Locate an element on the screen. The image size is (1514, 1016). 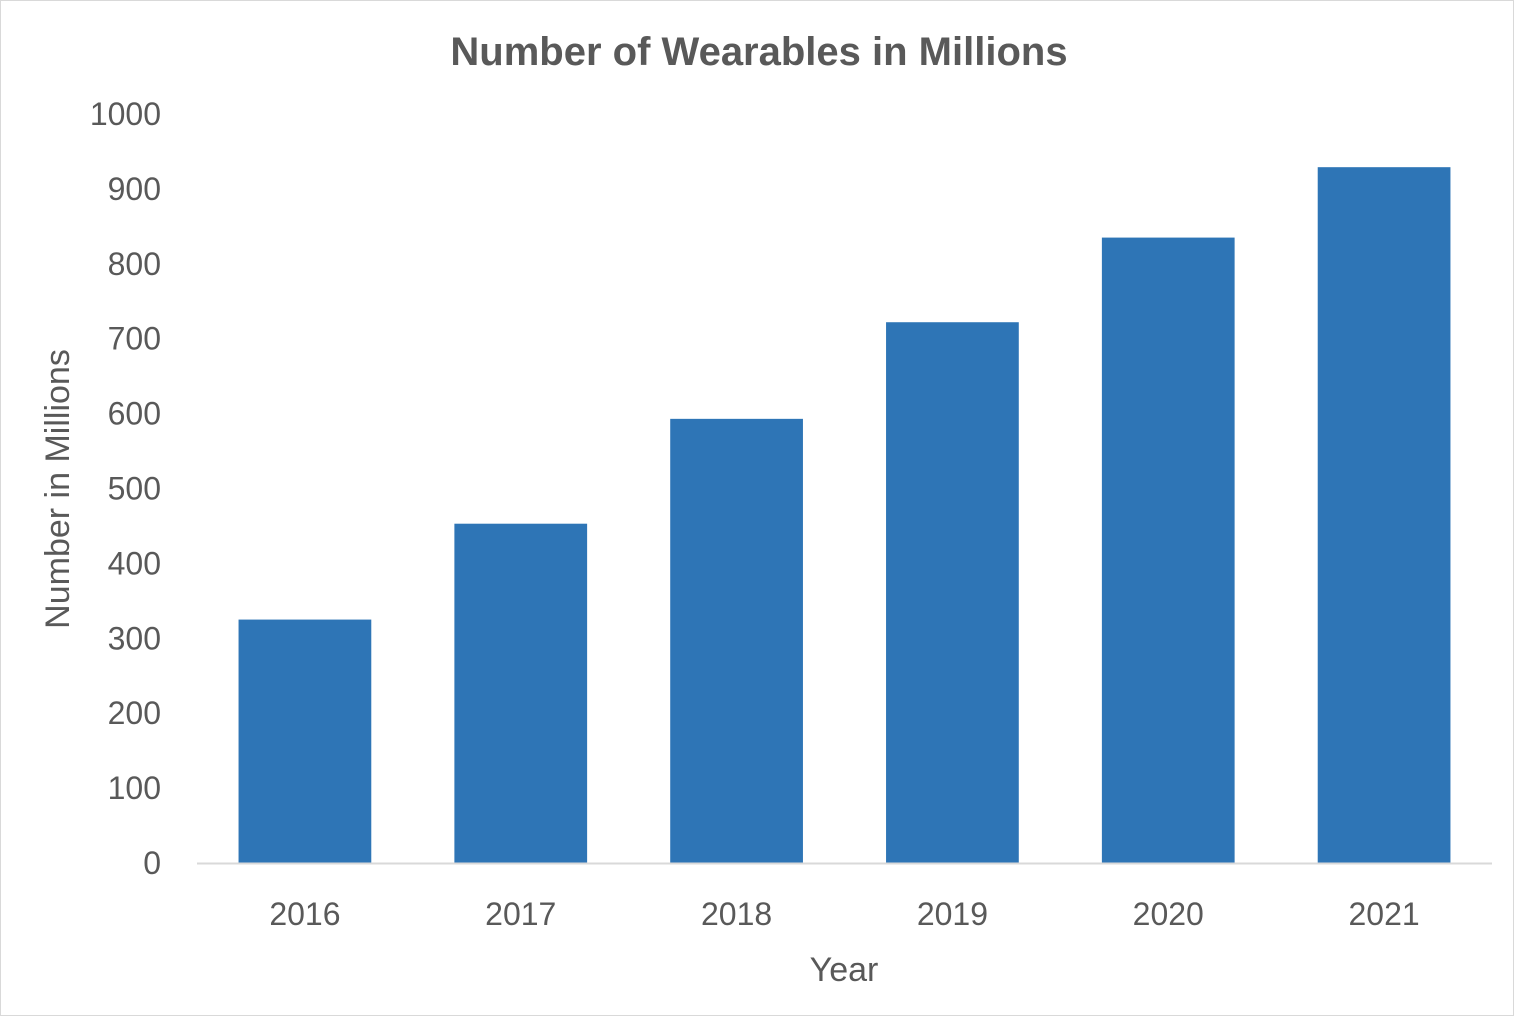
y-tick-label: 0 is located at coordinates (152, 863).